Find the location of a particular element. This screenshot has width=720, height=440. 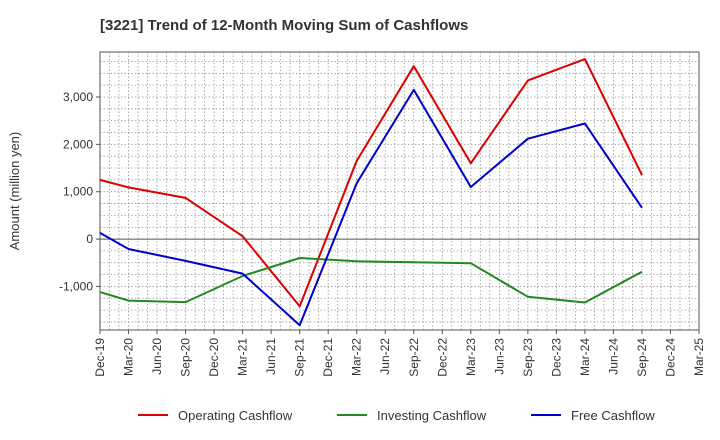

x-tick-label: Sep-23 is located at coordinates (528, 357).